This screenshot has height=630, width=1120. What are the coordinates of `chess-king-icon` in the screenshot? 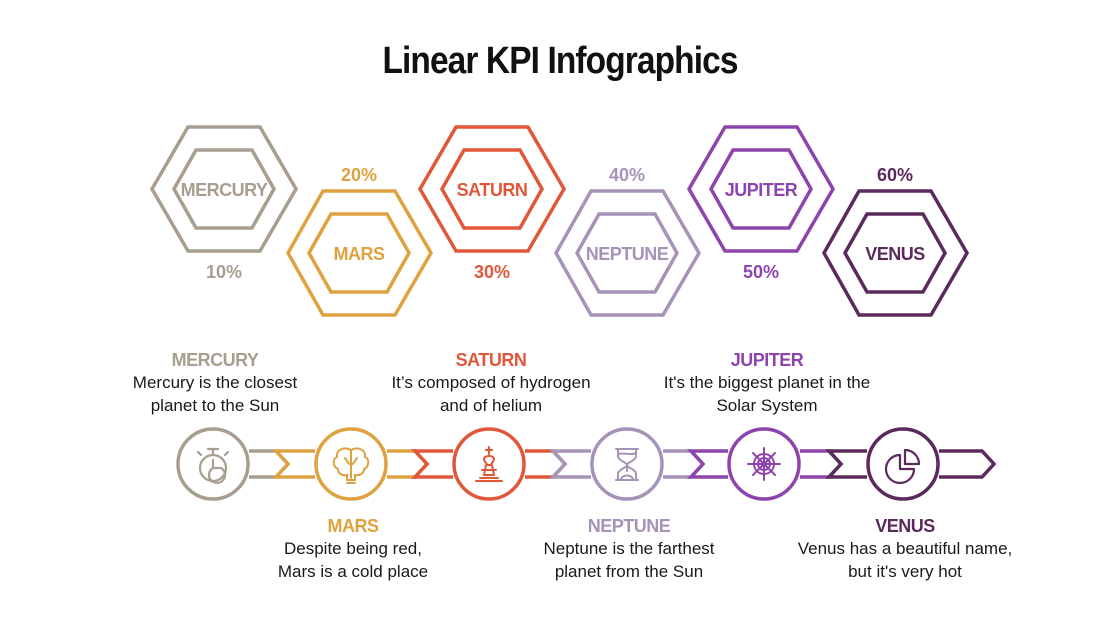 It's located at (489, 464).